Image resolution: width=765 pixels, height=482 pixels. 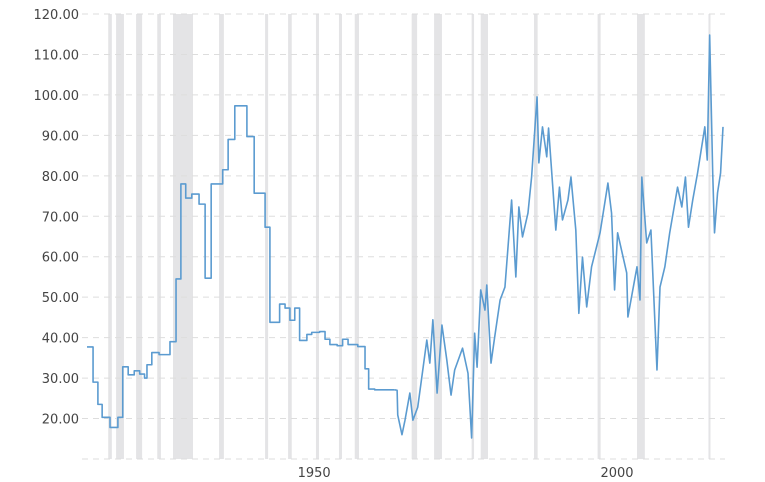 What do you see at coordinates (60, 177) in the screenshot?
I see `y-tick-label: 80.00` at bounding box center [60, 177].